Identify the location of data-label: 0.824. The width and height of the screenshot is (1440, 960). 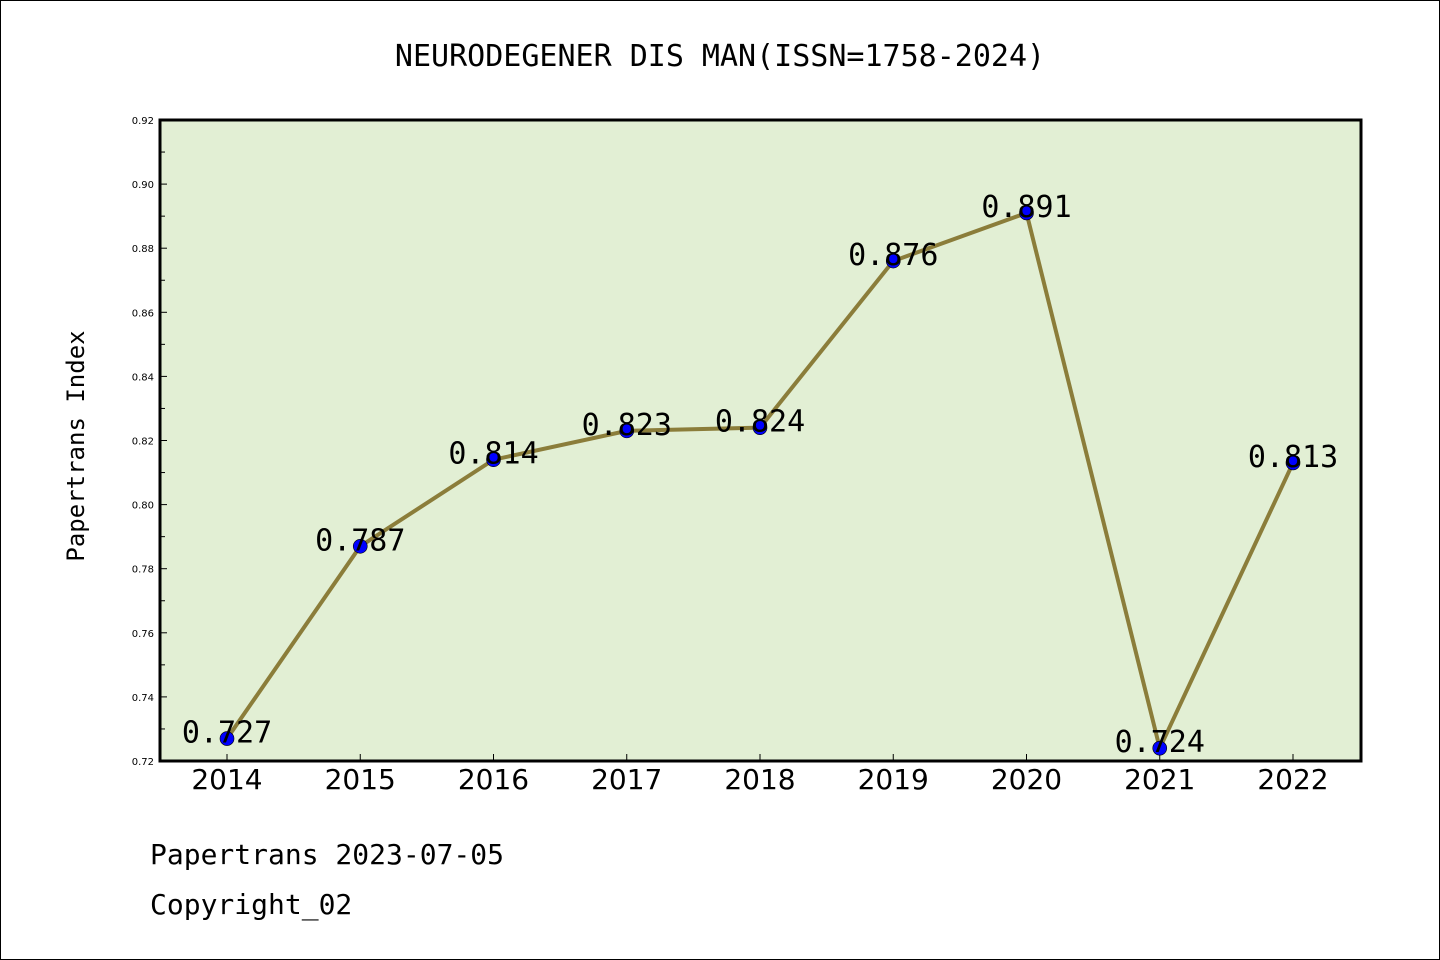
(760, 422).